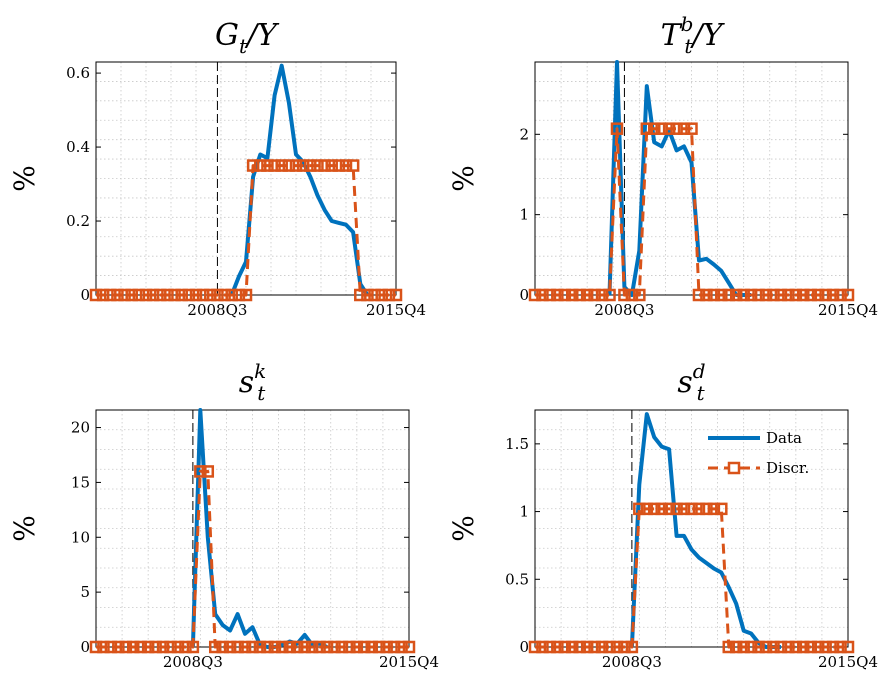 The width and height of the screenshot is (886, 686). What do you see at coordinates (758, 453) in the screenshot?
I see `legend: Data Discr.` at bounding box center [758, 453].